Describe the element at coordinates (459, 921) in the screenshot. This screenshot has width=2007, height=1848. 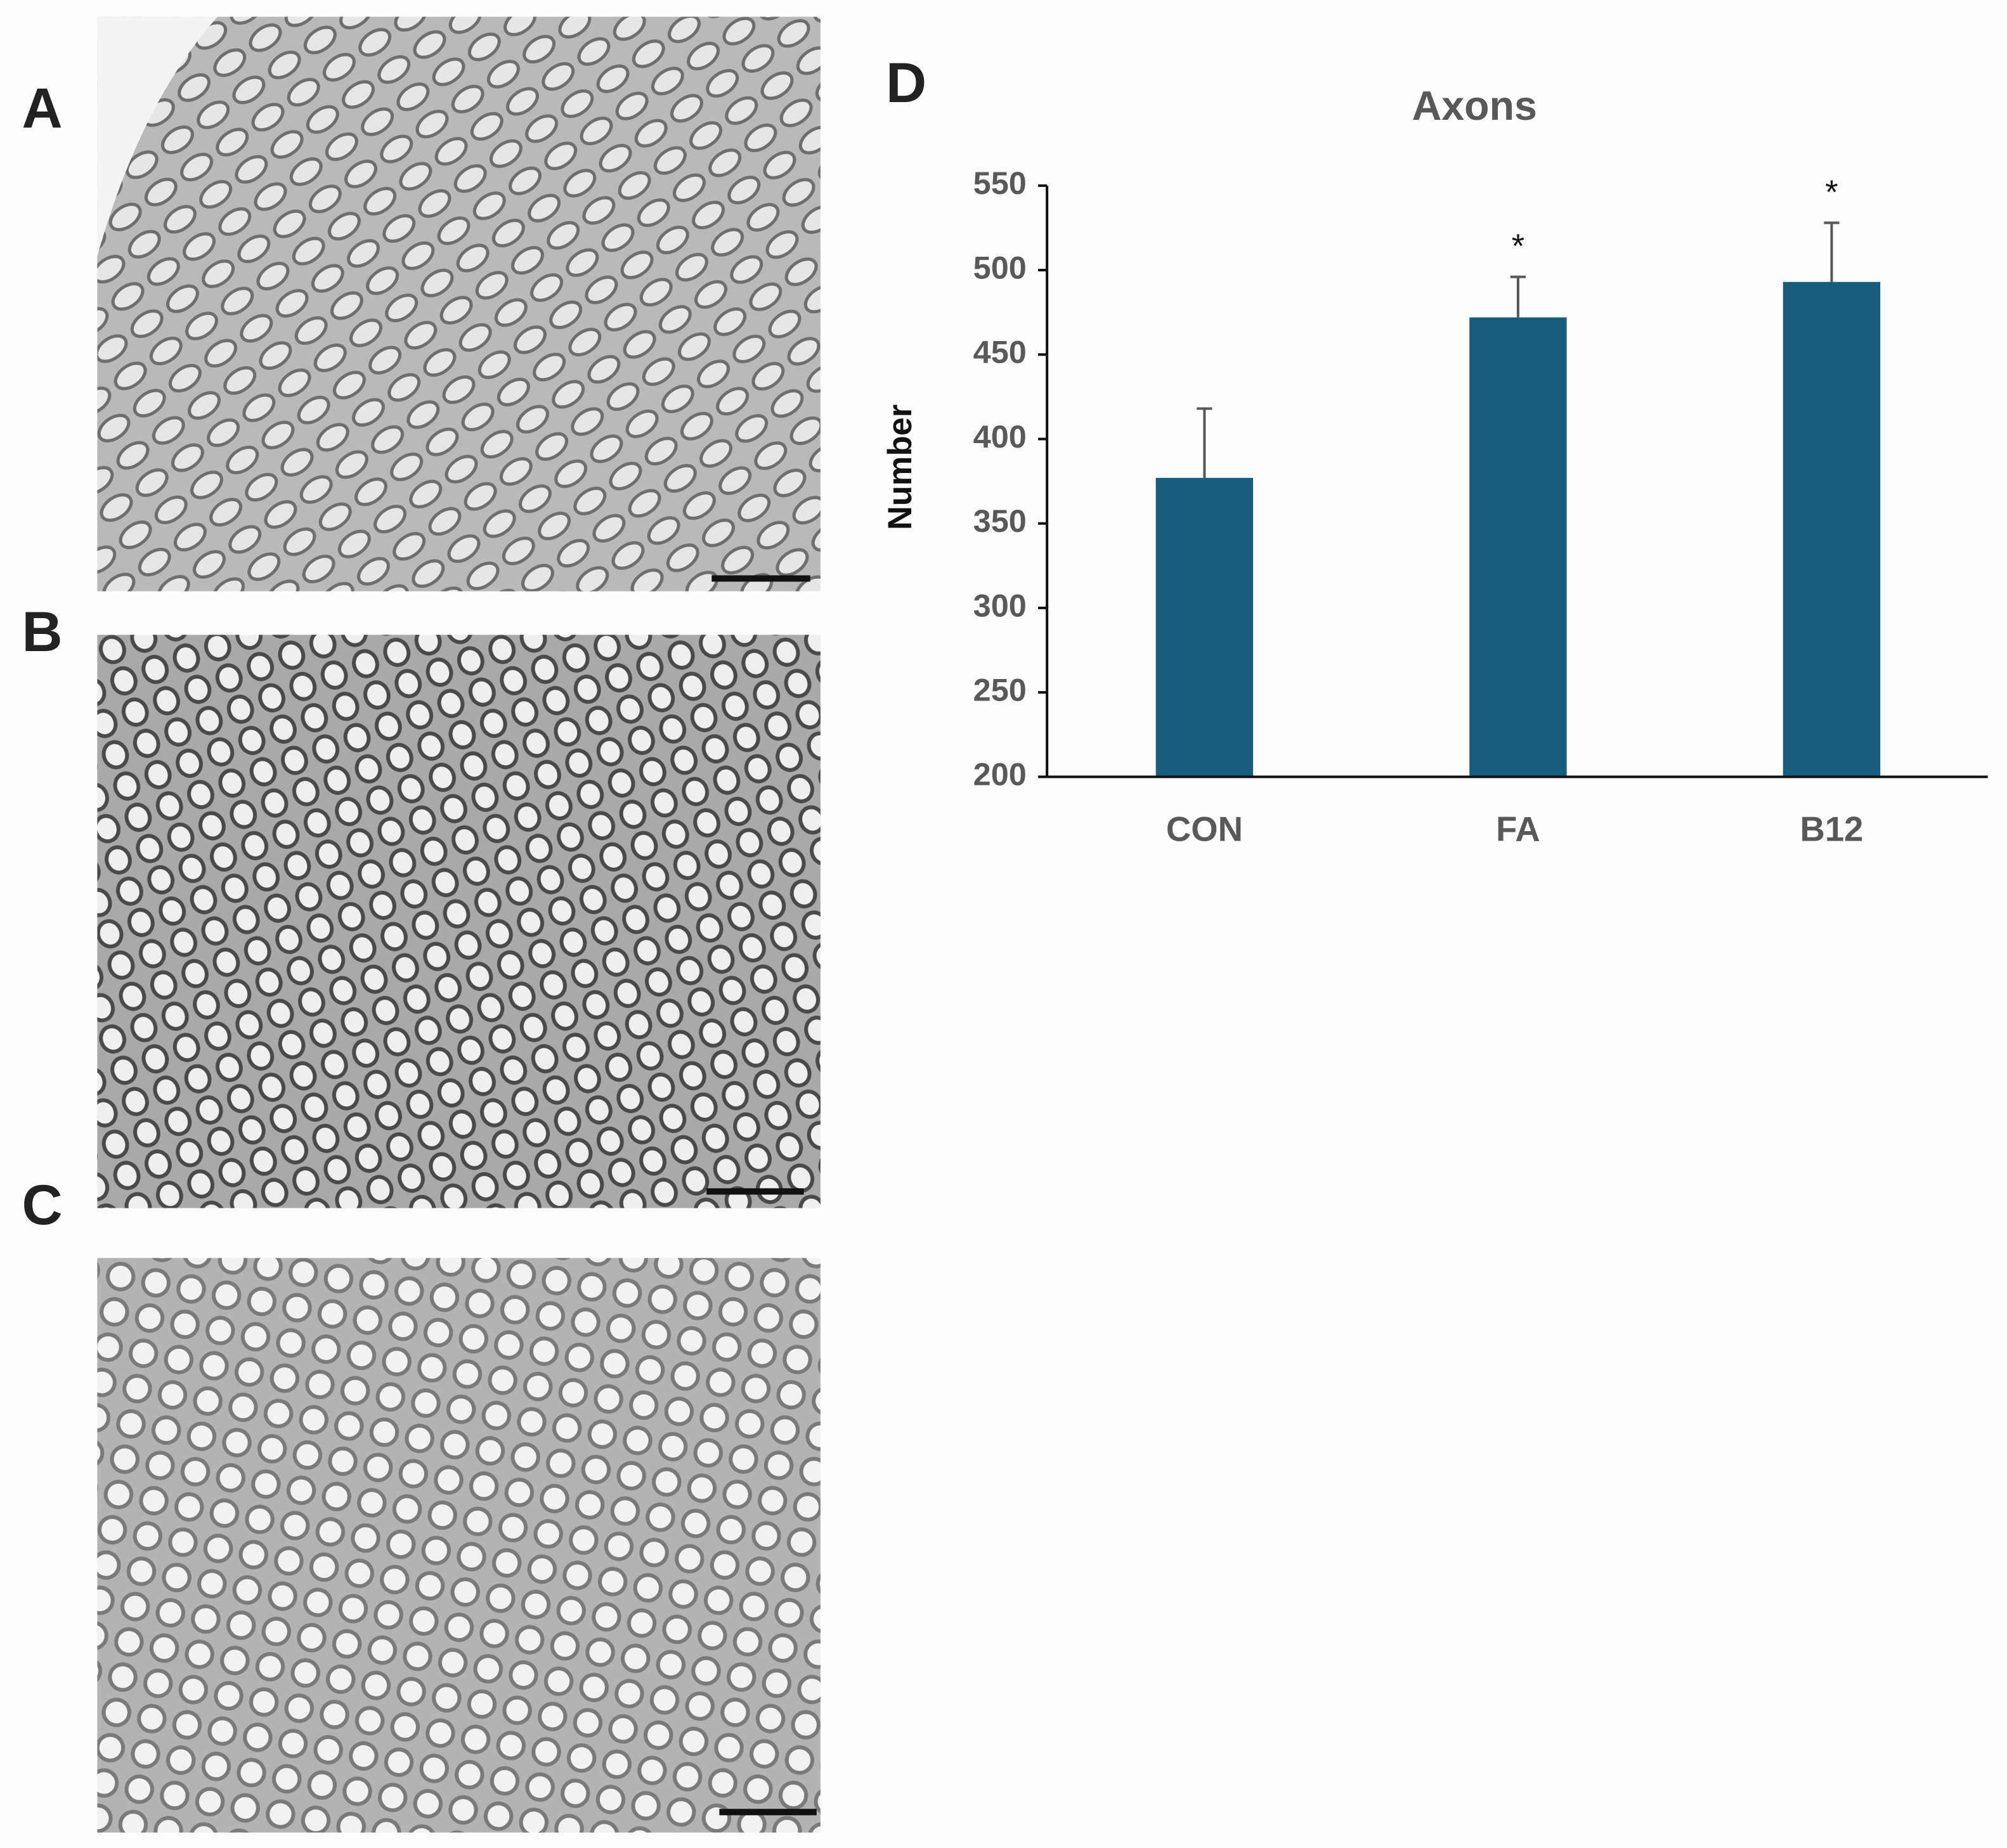
I see `micrograph-b` at that location.